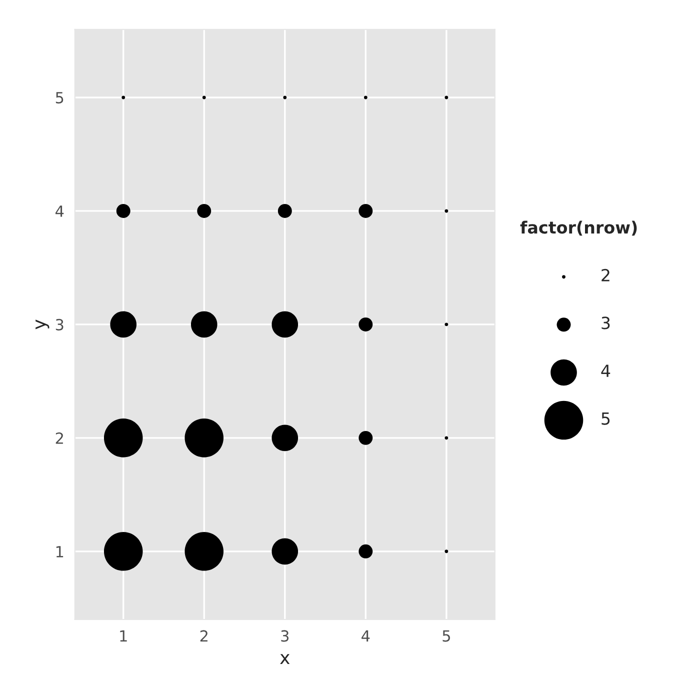 The image size is (700, 700). I want to click on legend-label: 5, so click(606, 418).